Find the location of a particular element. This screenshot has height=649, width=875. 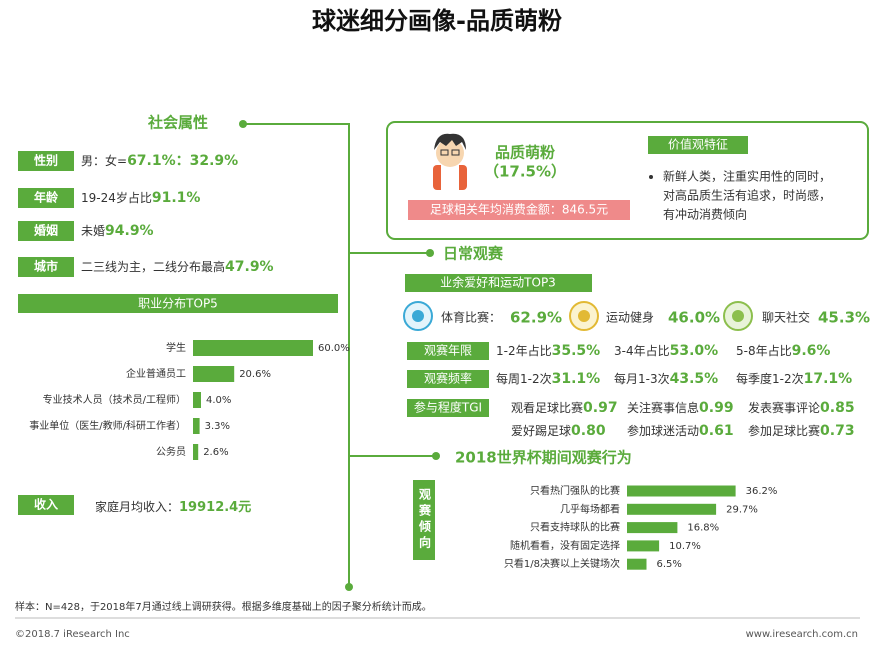

highlight: 91.1% is located at coordinates (176, 198).